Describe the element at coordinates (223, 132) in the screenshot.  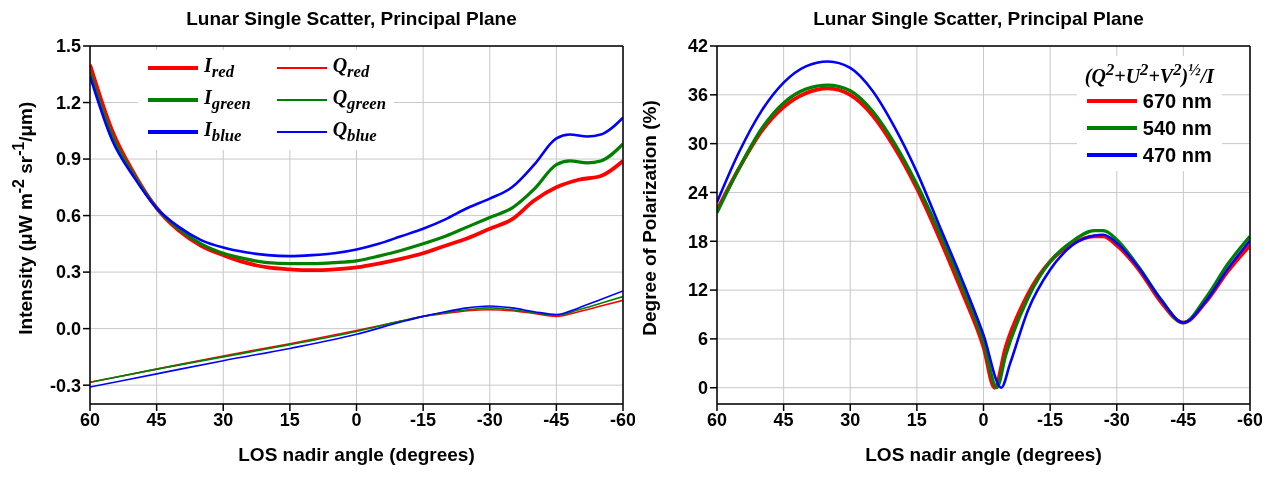
I see `legend-label: I$_{blue}$` at that location.